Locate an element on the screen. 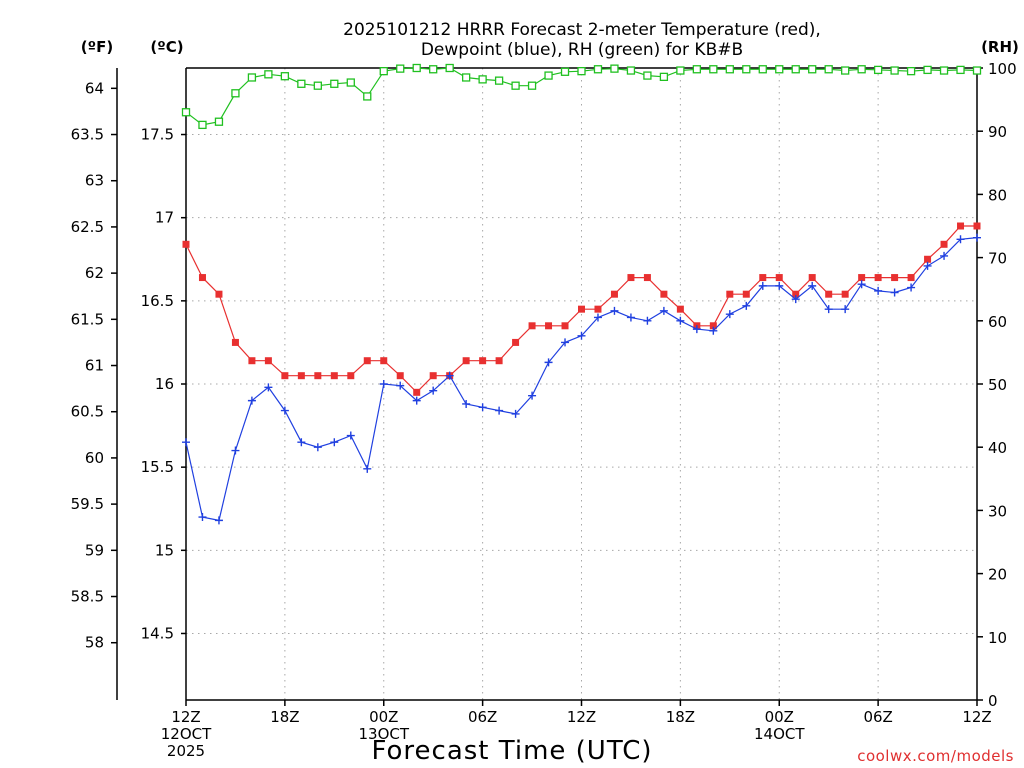  rh-tick-label: 20 is located at coordinates (997, 575).